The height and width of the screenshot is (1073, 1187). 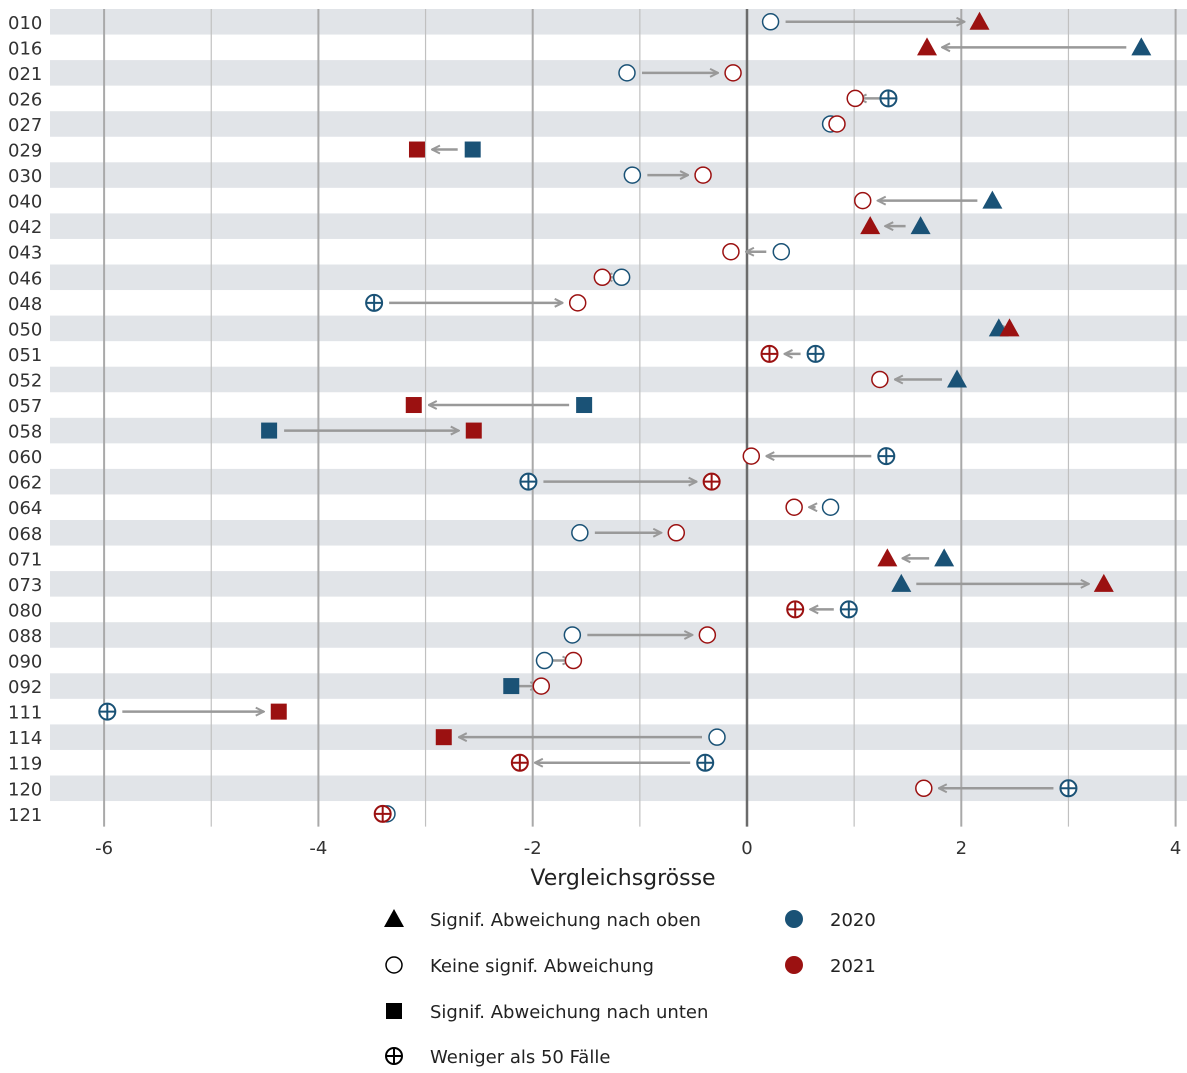 I want to click on row-label: 021, so click(x=25, y=74).